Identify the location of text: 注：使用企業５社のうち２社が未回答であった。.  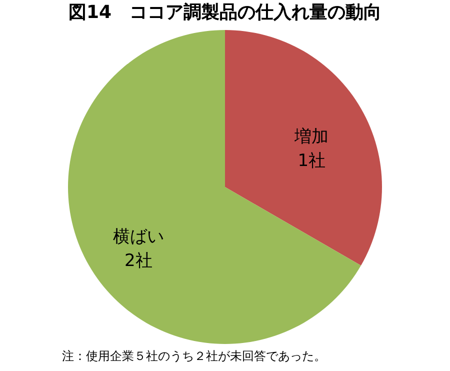
(194, 356).